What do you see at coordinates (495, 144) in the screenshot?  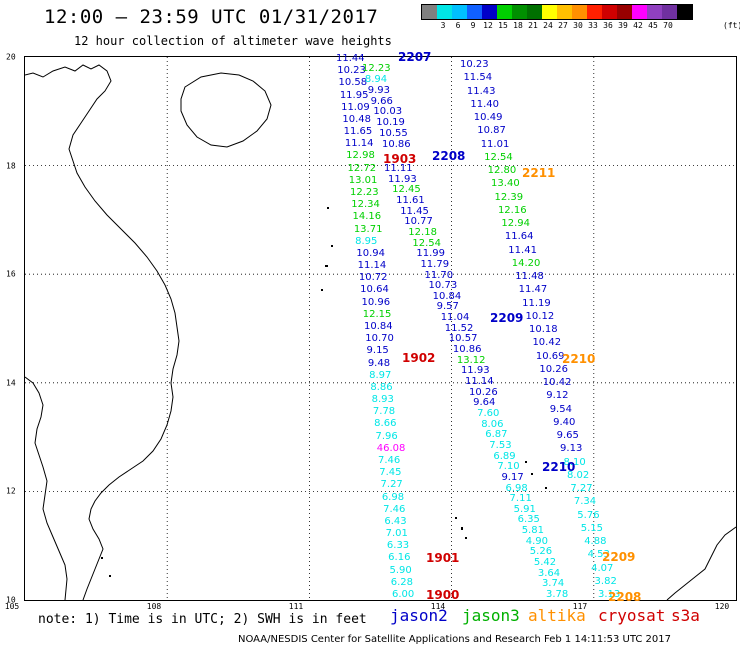 I see `wave-height-value: 11.01` at bounding box center [495, 144].